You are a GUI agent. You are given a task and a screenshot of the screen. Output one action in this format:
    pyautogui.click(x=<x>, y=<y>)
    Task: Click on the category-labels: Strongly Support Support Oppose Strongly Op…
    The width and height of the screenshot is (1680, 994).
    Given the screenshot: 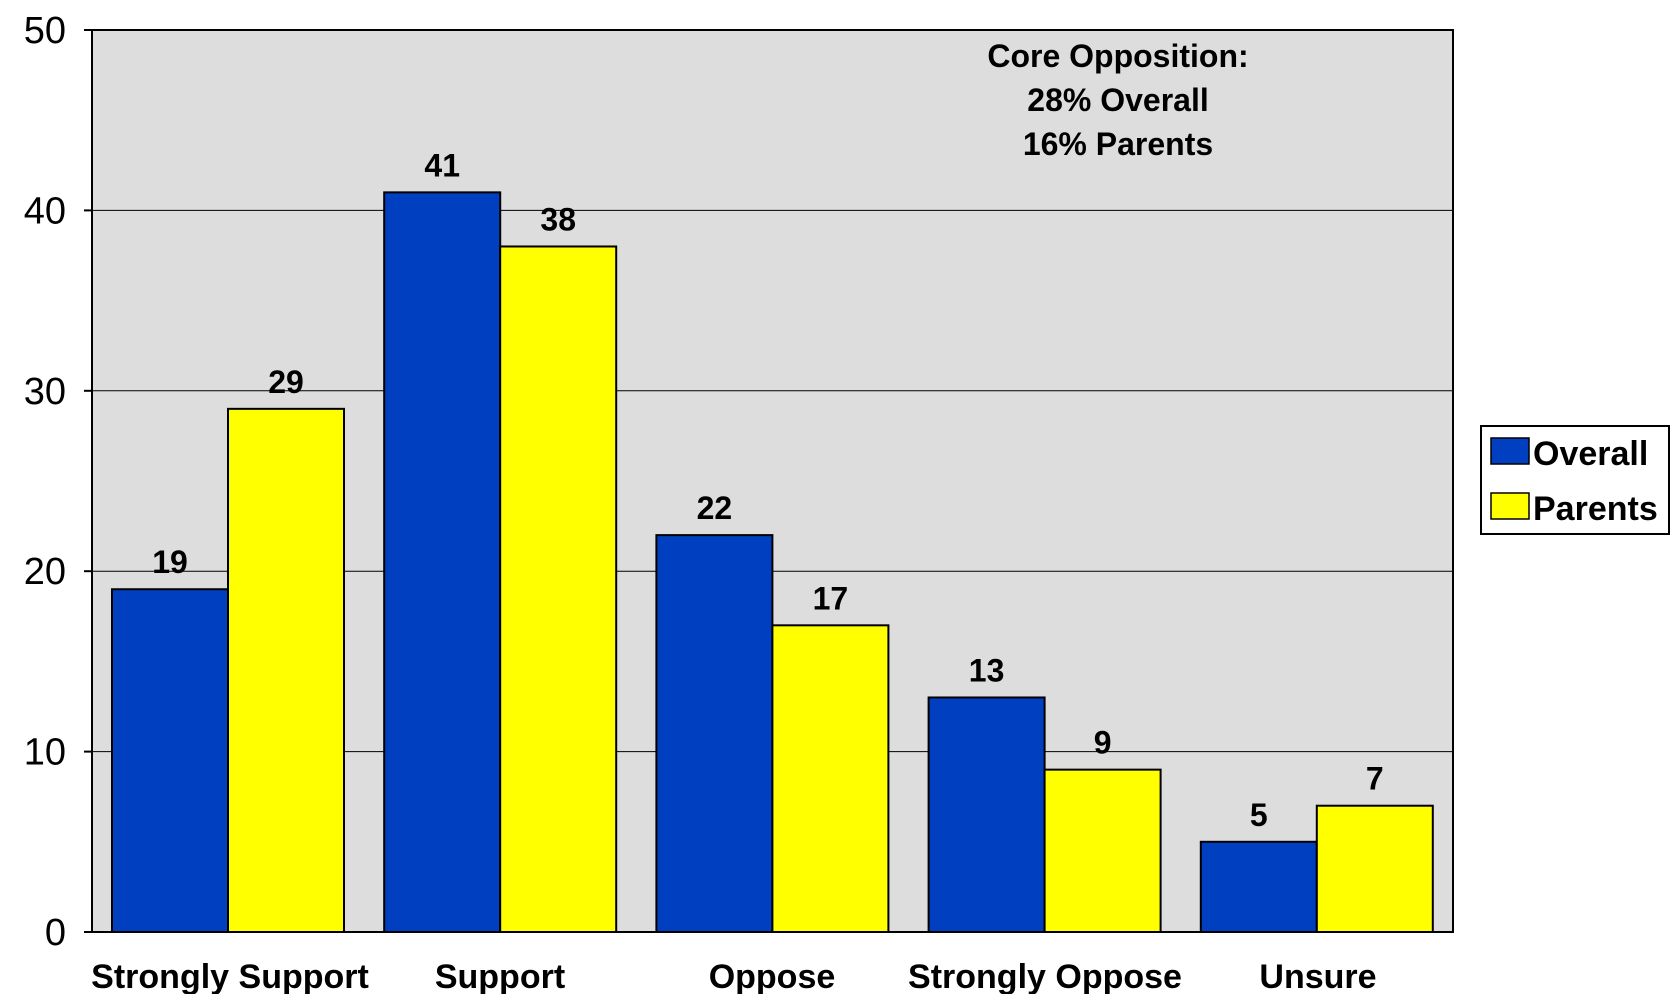 What is the action you would take?
    pyautogui.click(x=733, y=976)
    